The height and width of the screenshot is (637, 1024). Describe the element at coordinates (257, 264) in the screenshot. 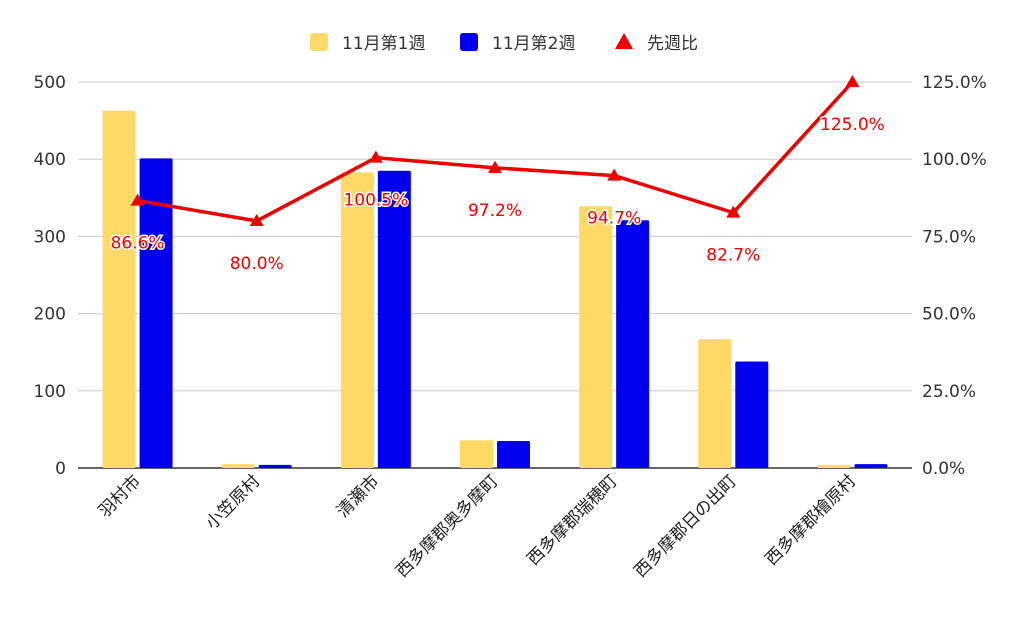

I see `data-label: 80.0%` at that location.